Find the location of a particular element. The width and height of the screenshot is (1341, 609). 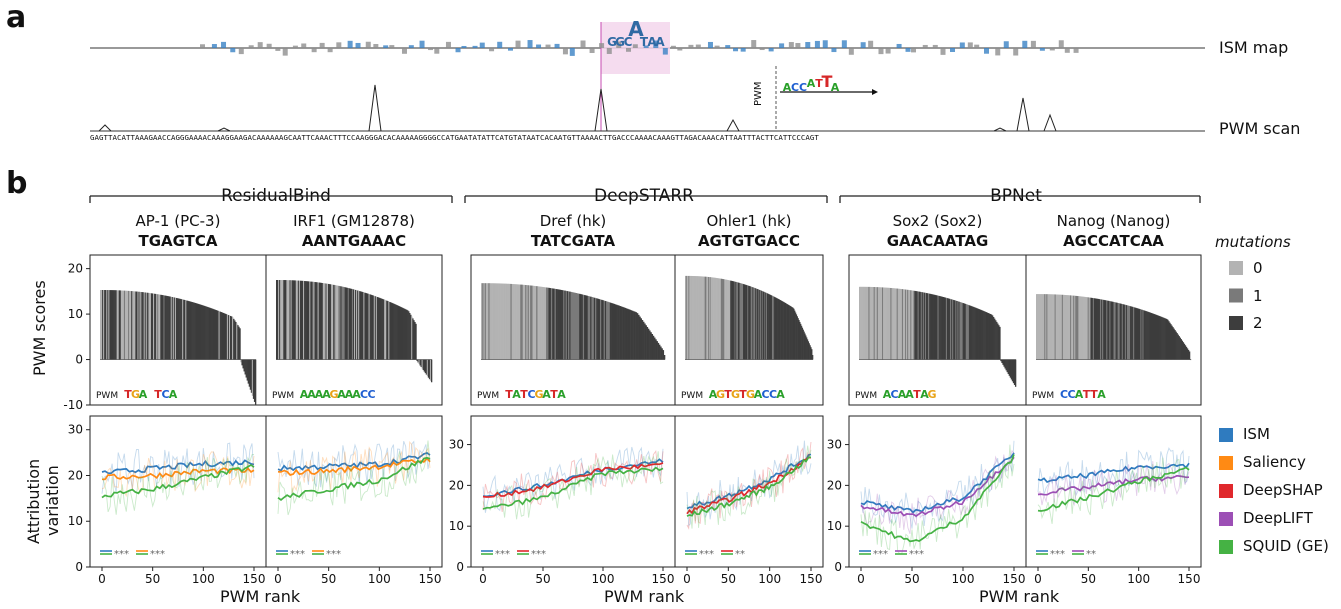

bottom-ytick-label: 20 is located at coordinates (456, 485).